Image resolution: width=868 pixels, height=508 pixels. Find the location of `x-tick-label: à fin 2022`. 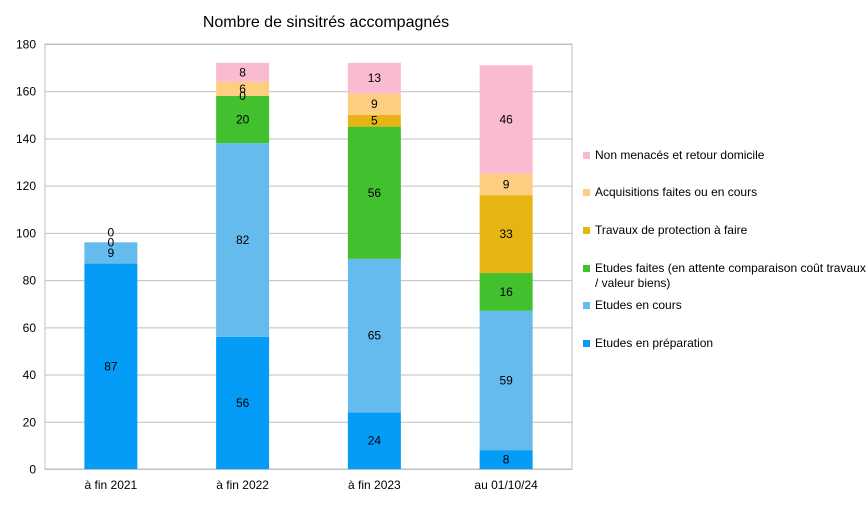

x-tick-label: à fin 2022 is located at coordinates (242, 485).